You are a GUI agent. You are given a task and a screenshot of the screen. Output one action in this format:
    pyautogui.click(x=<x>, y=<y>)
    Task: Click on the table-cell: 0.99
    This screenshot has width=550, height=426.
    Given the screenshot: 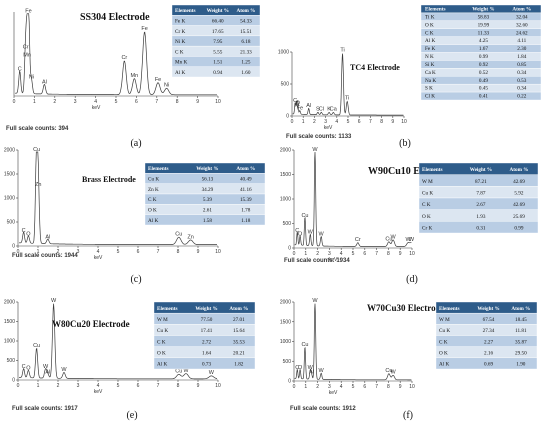 What is the action you would take?
    pyautogui.click(x=518, y=229)
    